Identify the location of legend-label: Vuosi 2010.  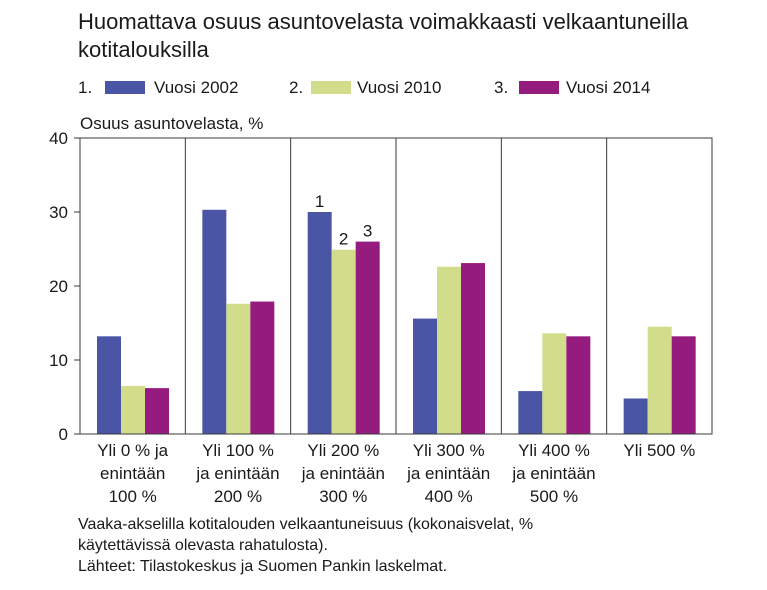
(399, 87).